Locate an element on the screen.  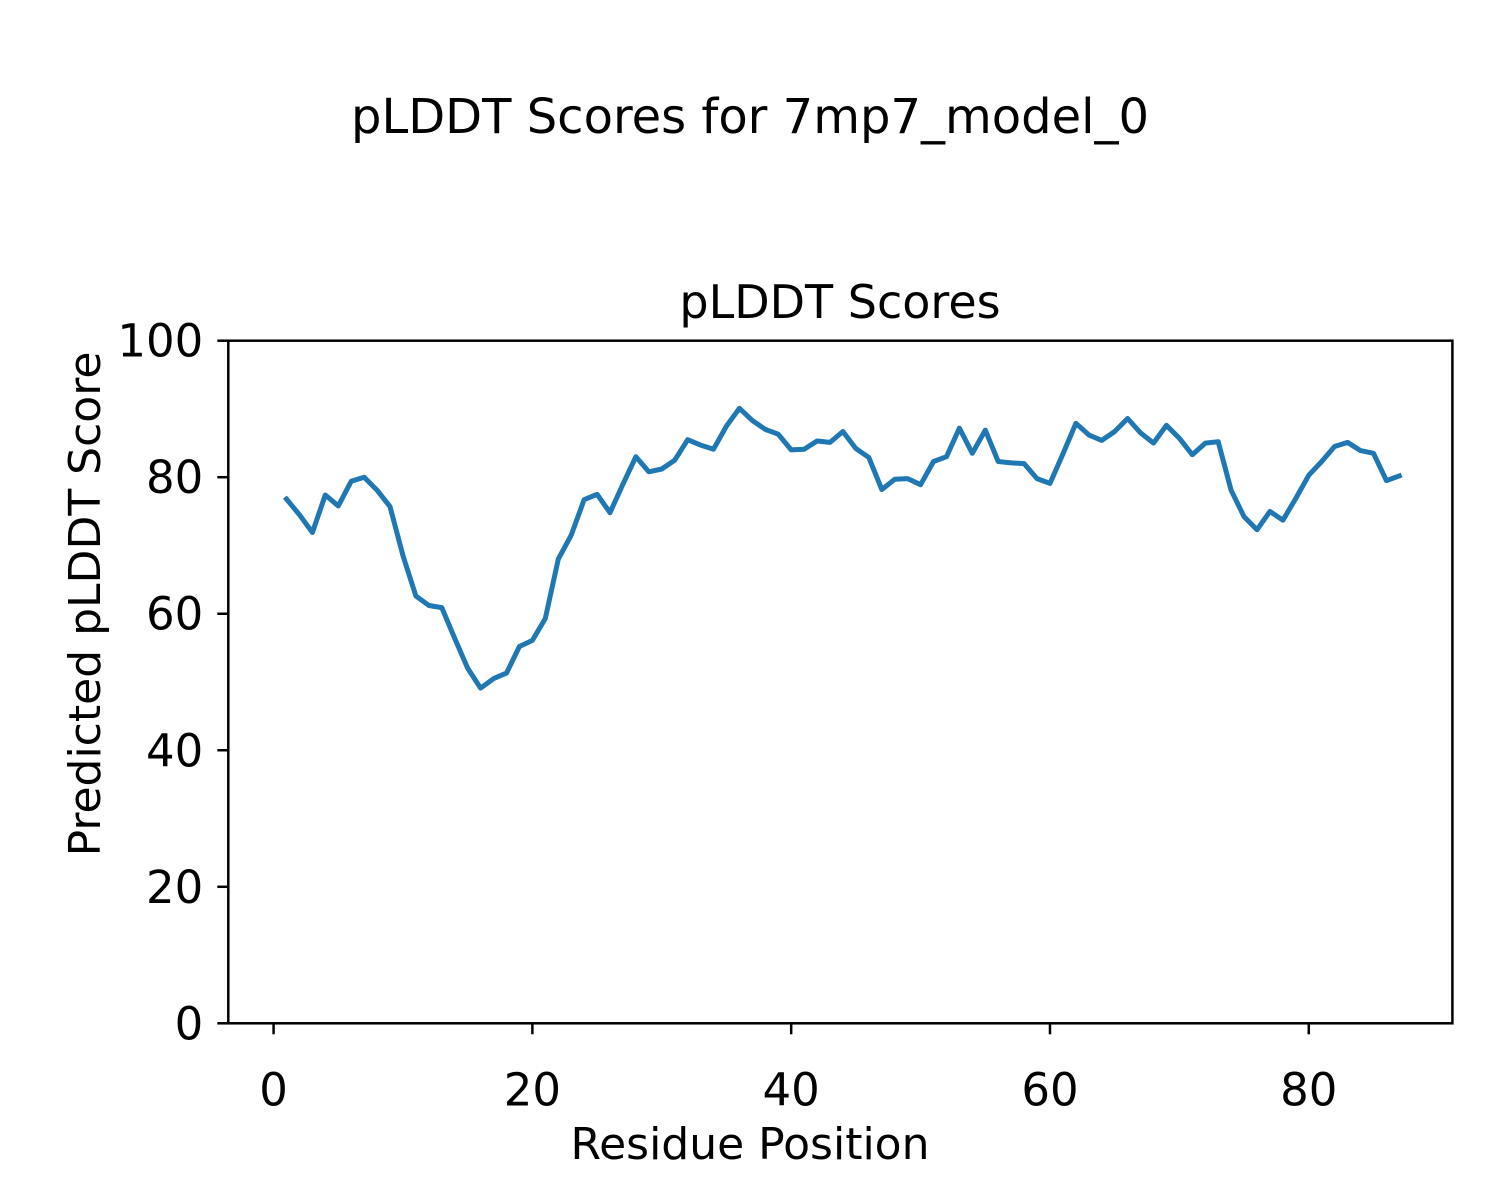
y-tick-label: 0 is located at coordinates (189, 1023).